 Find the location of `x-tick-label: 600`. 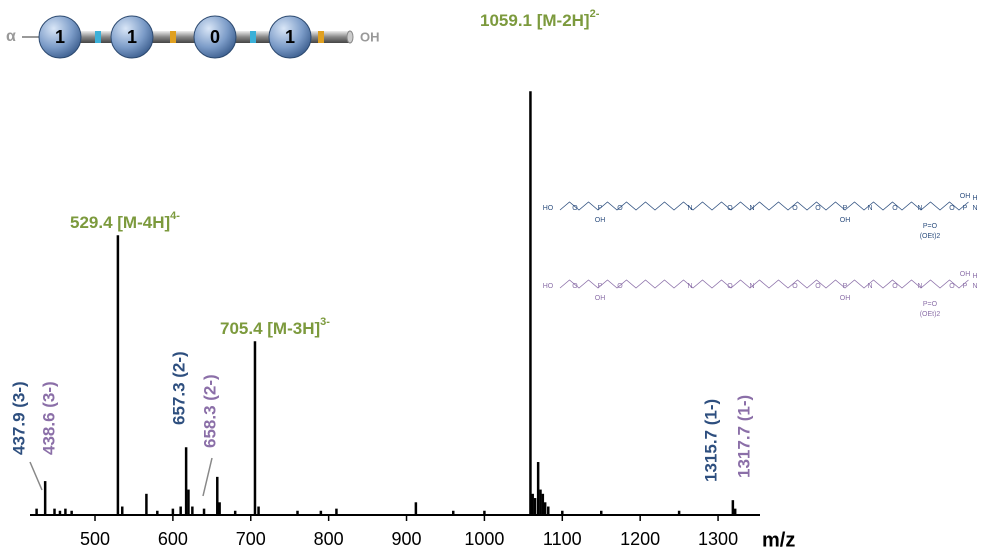

x-tick-label: 600 is located at coordinates (173, 539).